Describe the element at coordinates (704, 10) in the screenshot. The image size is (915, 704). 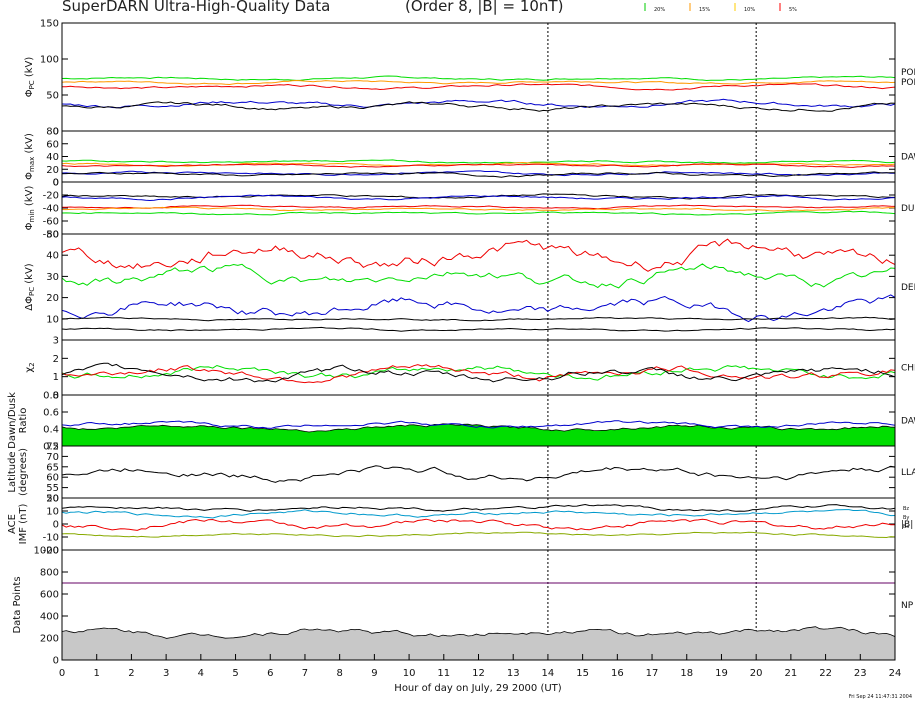
I see `legend-label: 15%` at that location.